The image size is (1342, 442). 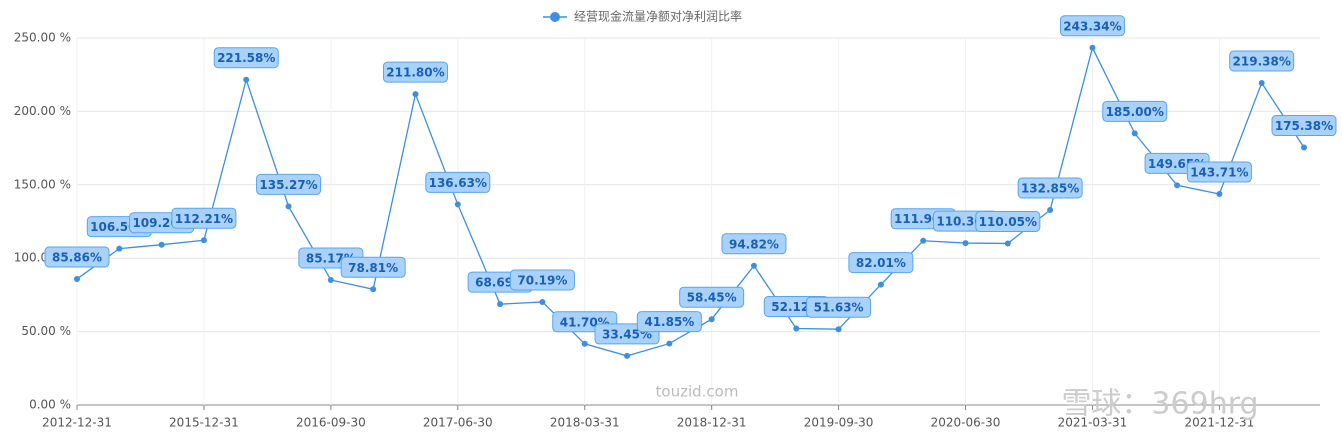 I want to click on value-label: 51.63%, so click(x=839, y=307).